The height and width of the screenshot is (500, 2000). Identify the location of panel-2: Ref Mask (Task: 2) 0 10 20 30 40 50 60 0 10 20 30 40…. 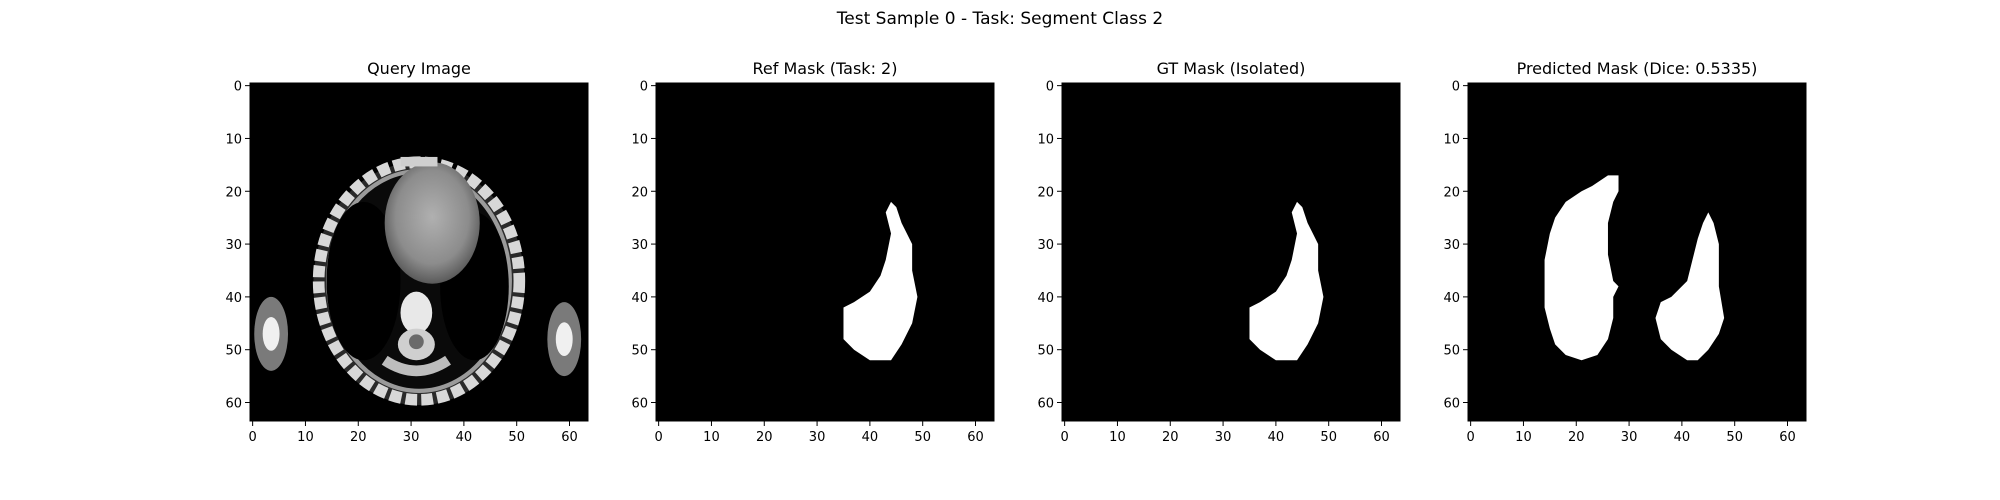
(813, 252).